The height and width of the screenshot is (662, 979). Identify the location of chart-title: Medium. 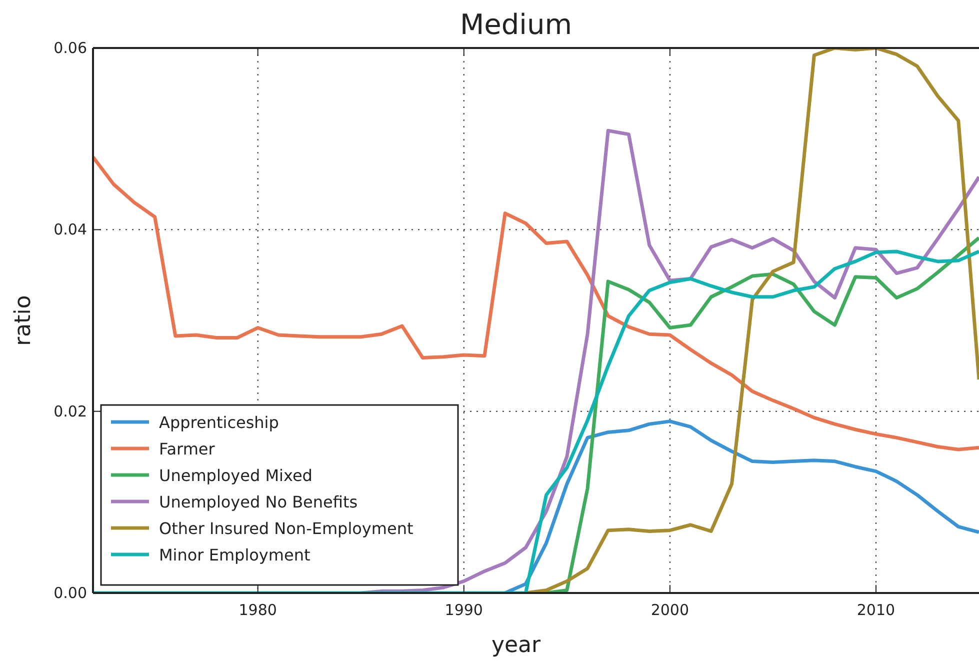
(516, 24).